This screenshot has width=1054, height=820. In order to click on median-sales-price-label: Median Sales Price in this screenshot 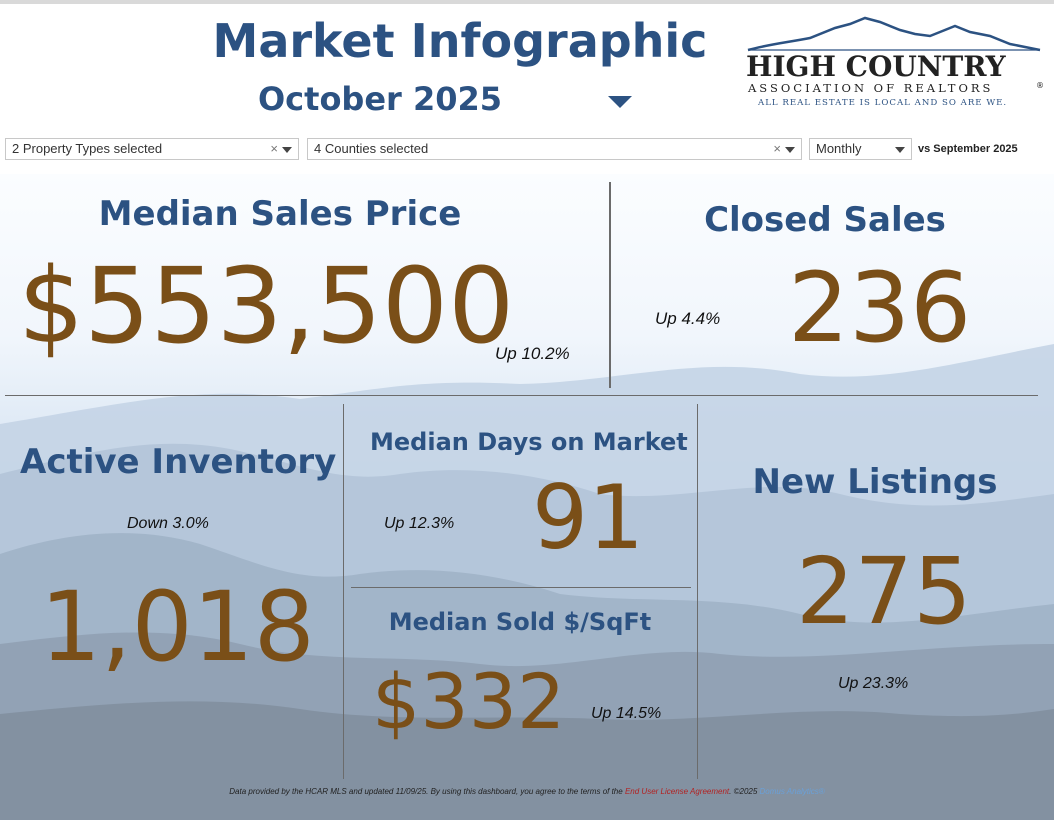, I will do `click(280, 214)`.